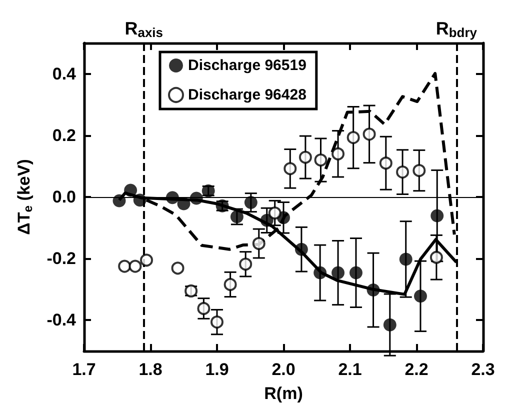 Image resolution: width=505 pixels, height=409 pixels. I want to click on y-tick-label: -0.4, so click(61, 320).